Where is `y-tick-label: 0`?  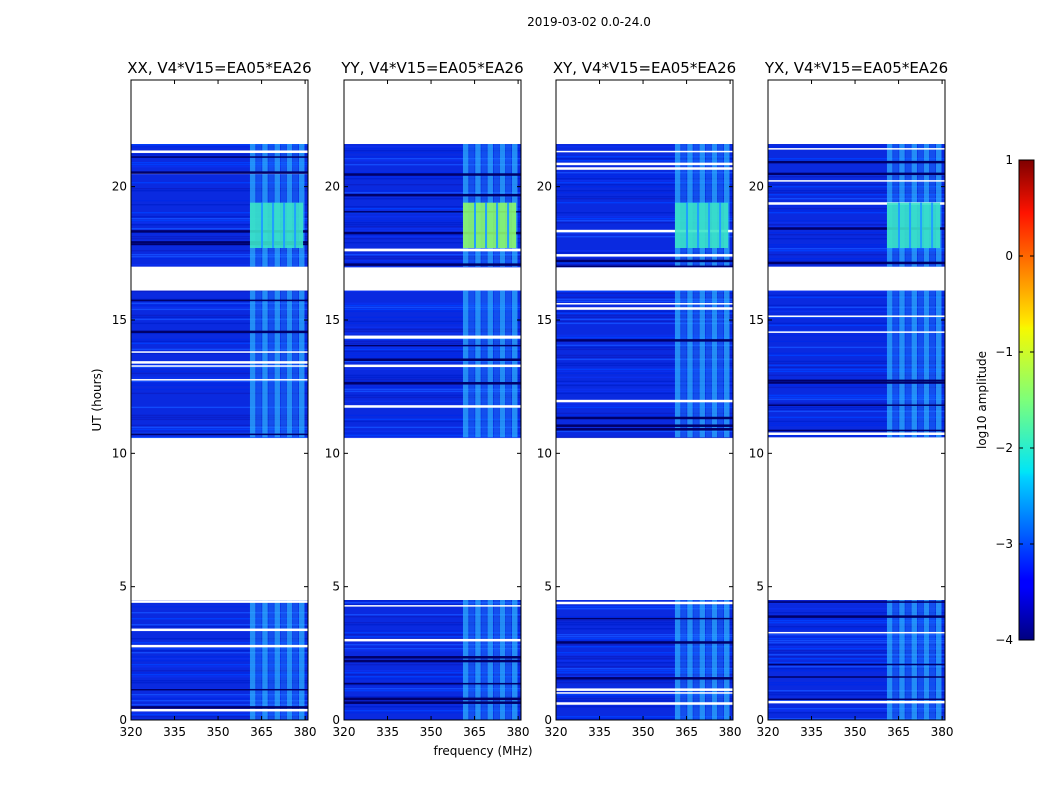
y-tick-label: 0 is located at coordinates (760, 720).